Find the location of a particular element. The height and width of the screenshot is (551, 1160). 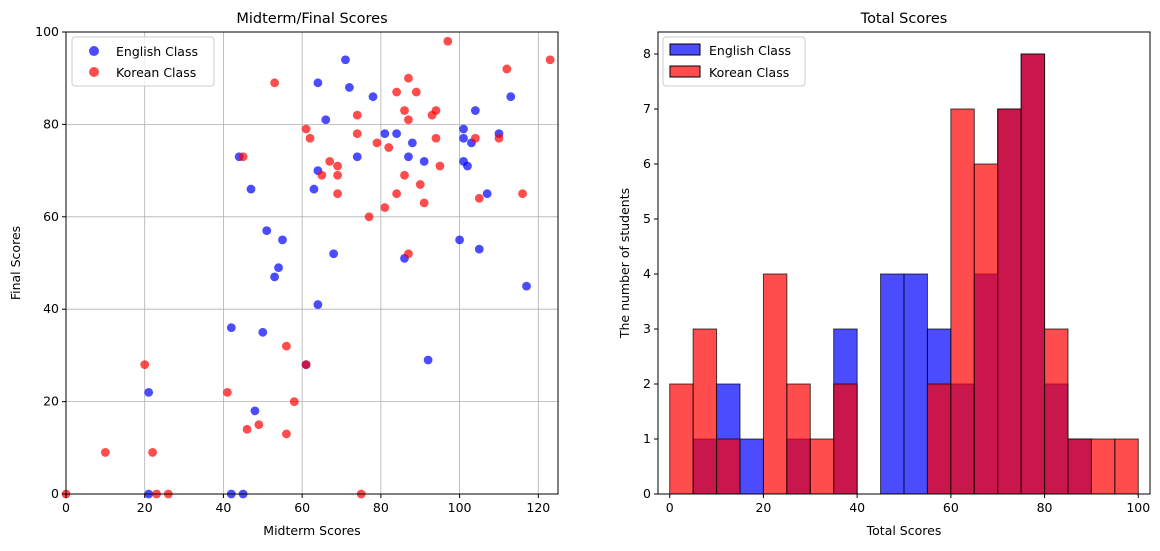

scatter-xtick-label: 60 is located at coordinates (302, 507).